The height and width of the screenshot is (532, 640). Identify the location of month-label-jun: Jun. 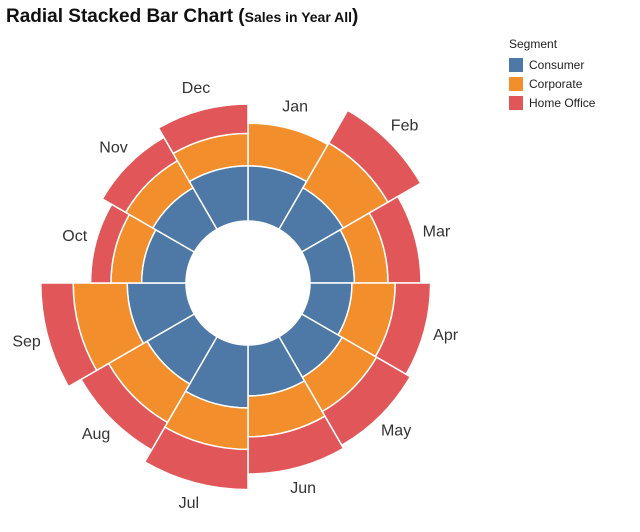
(303, 488).